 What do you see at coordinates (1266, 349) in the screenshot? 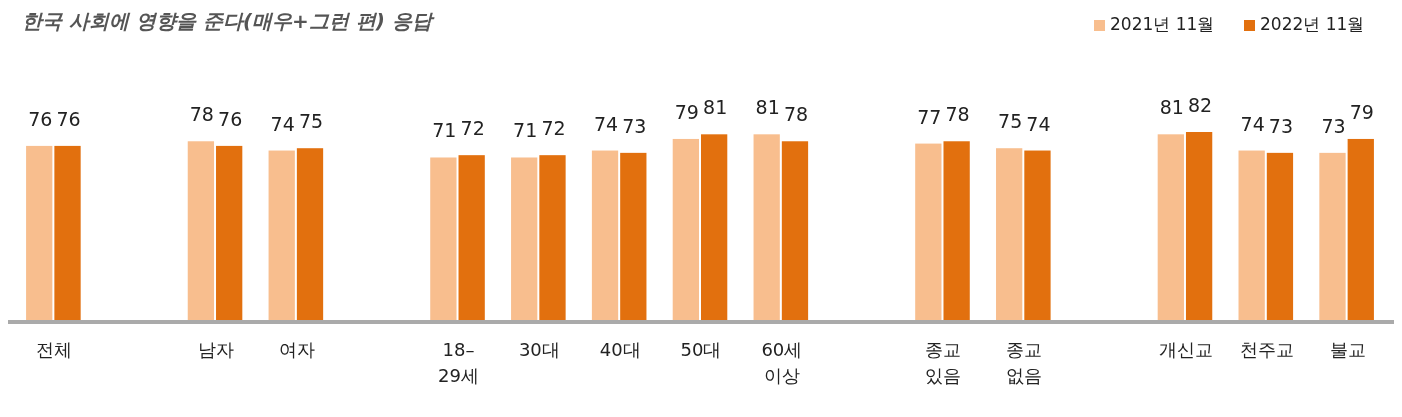
I see `x-tick-label: 천주교` at bounding box center [1266, 349].